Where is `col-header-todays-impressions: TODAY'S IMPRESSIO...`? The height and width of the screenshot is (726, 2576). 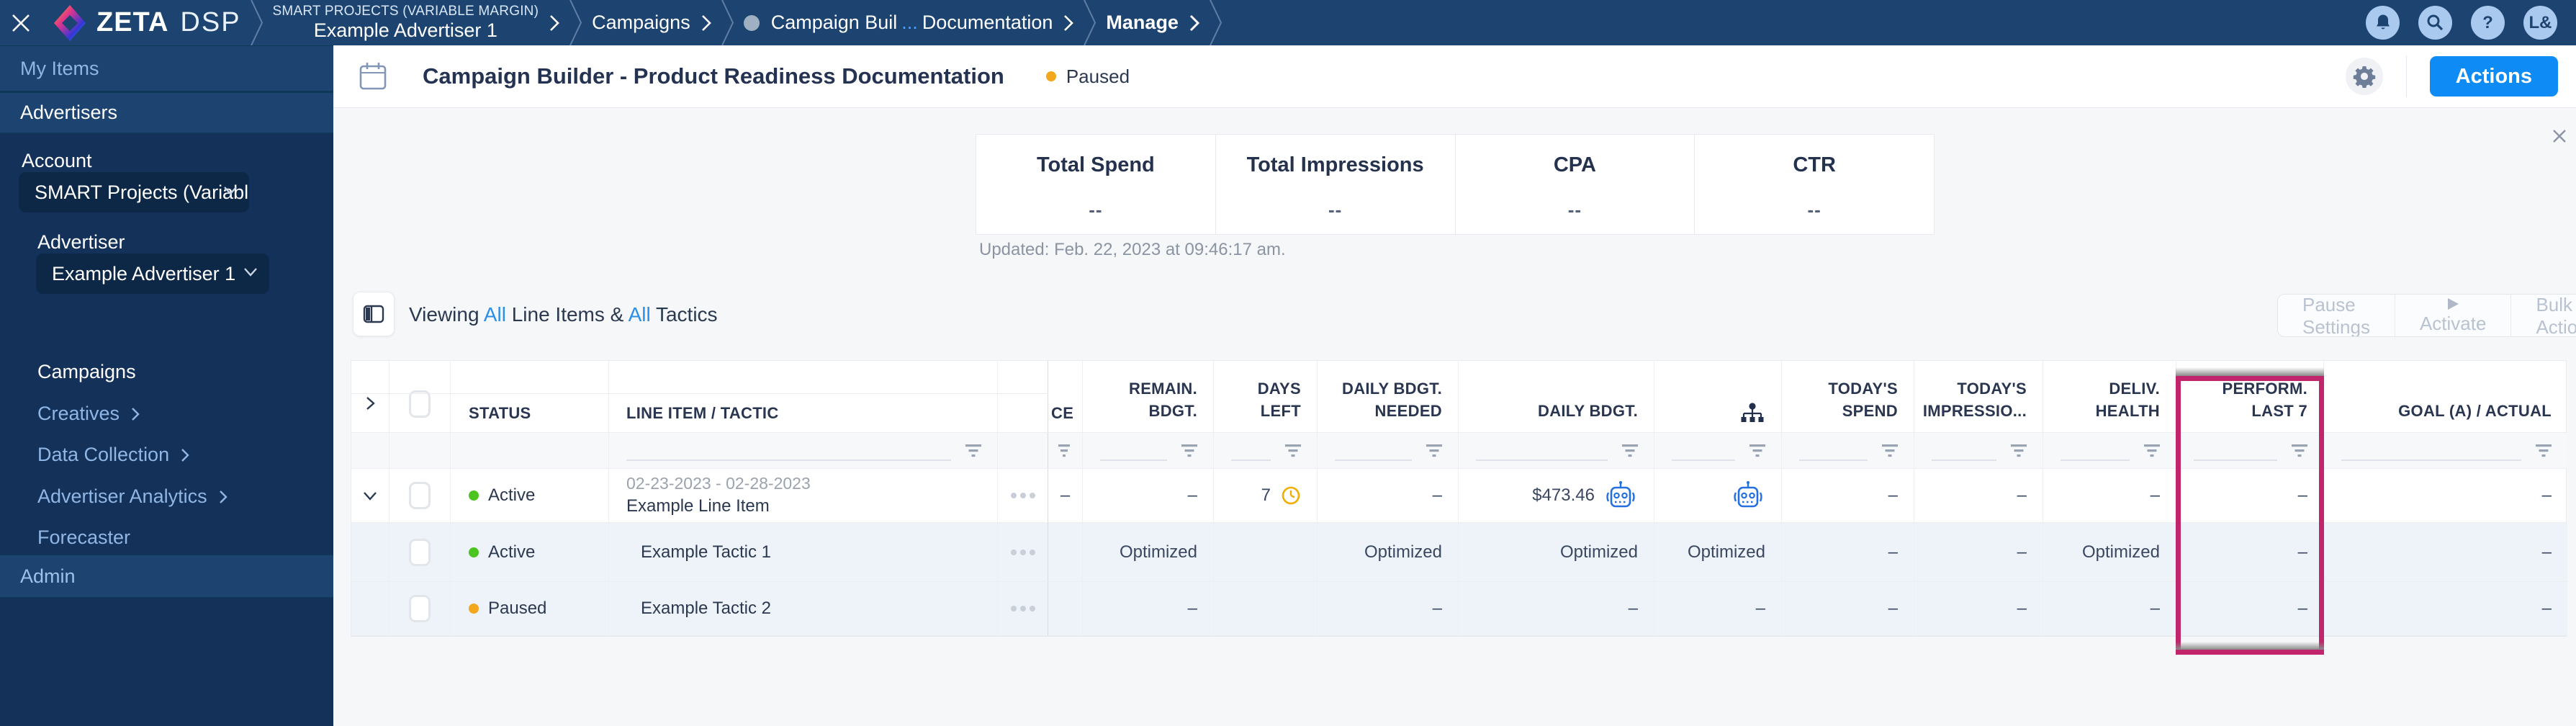
col-header-todays-impressions: TODAY'S IMPRESSIO... is located at coordinates (1978, 397).